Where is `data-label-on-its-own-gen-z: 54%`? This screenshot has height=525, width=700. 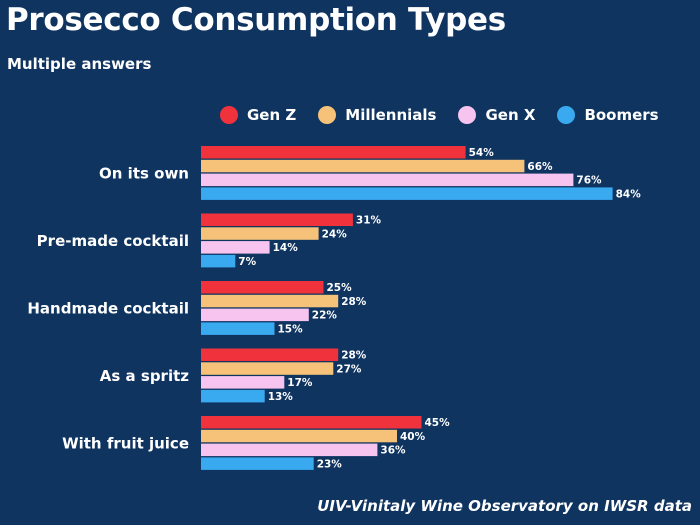 data-label-on-its-own-gen-z: 54% is located at coordinates (482, 153).